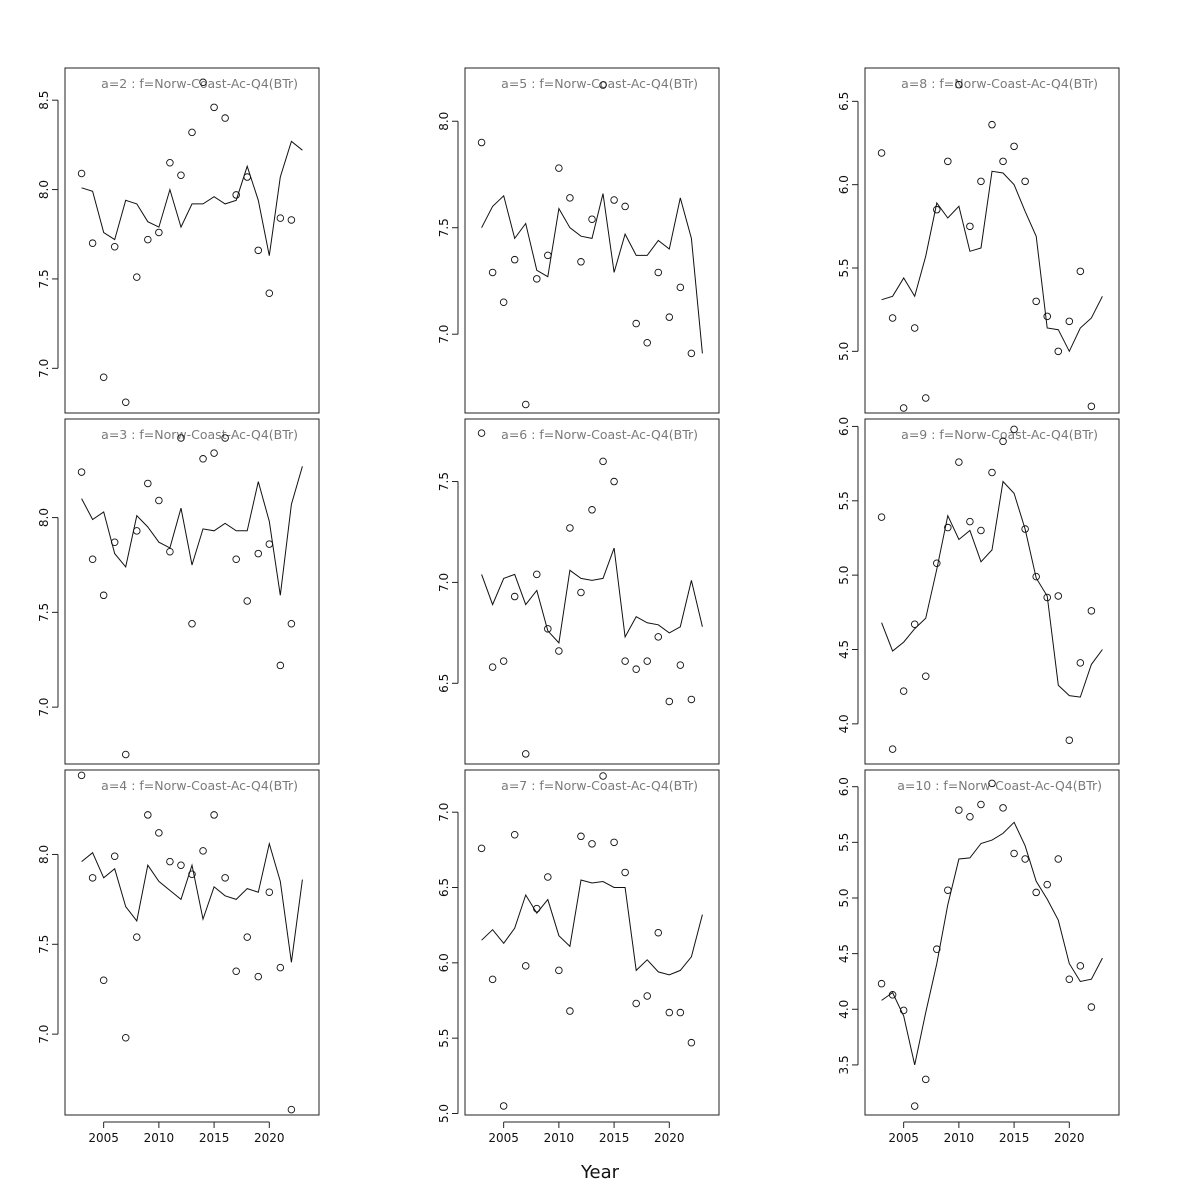  I want to click on y-tick-label: 7.0, so click(44, 1034).